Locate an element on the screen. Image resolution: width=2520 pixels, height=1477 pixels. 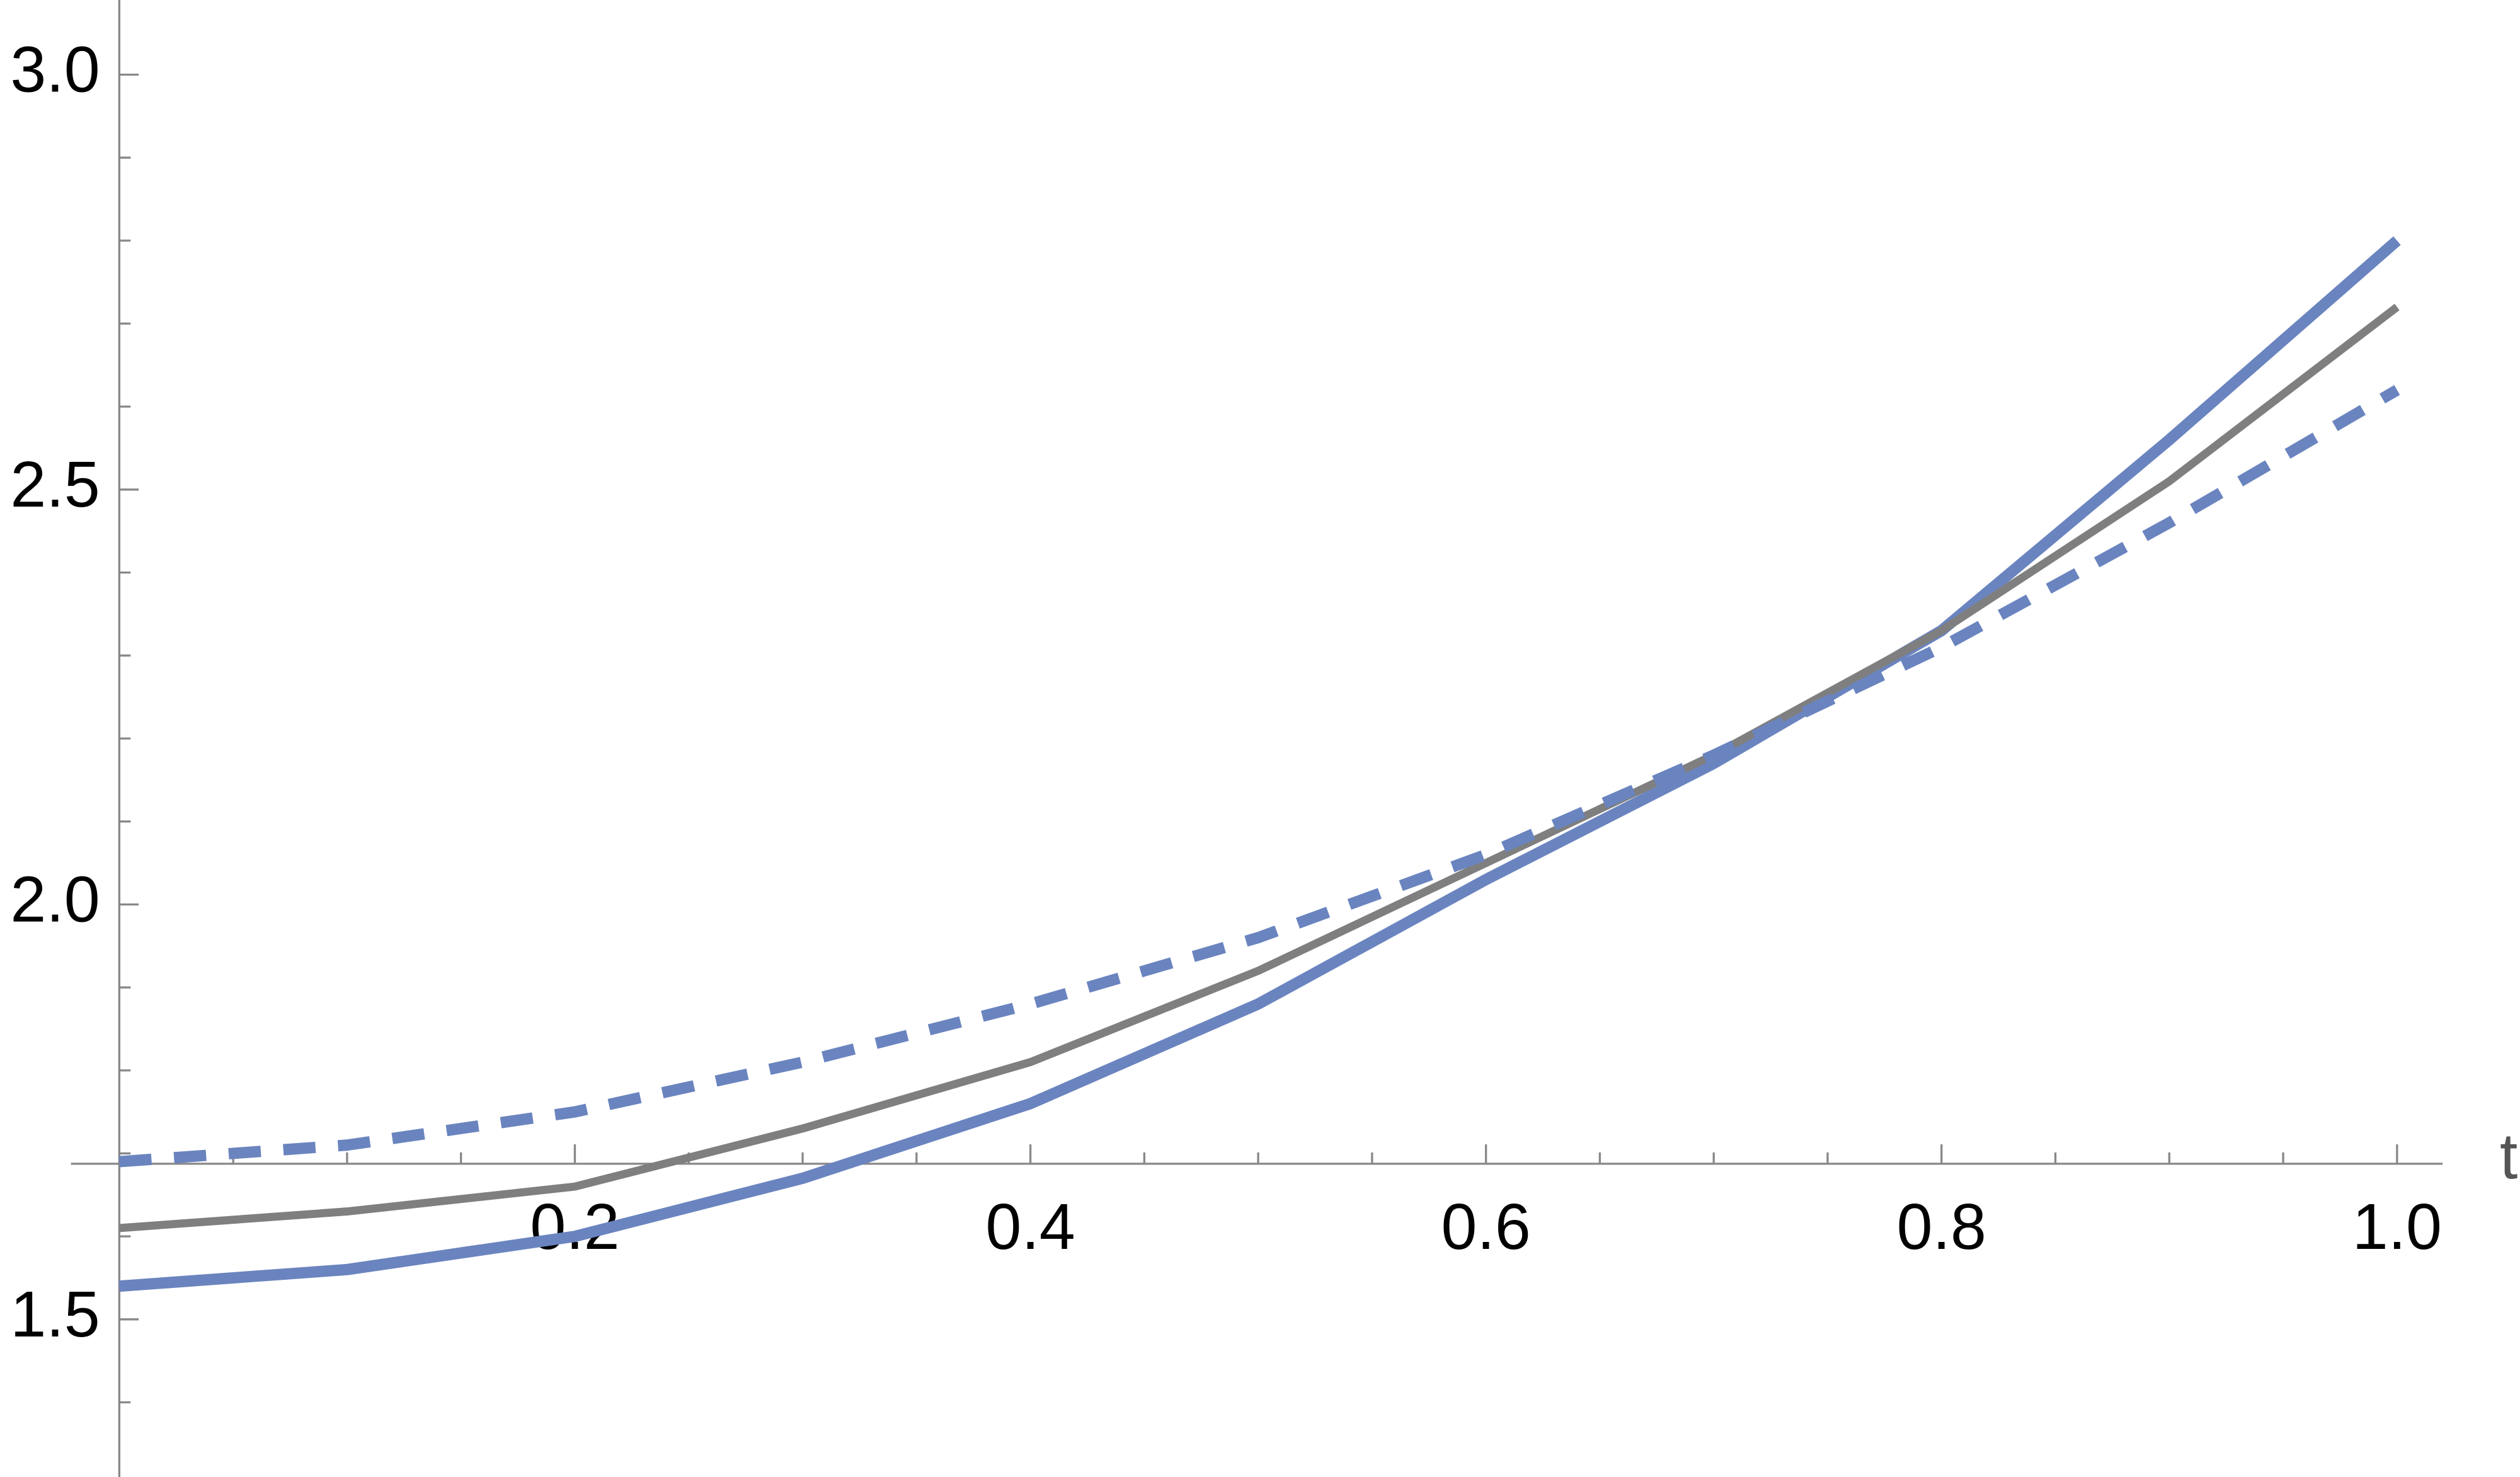
y-tick-label: 2.0 is located at coordinates (55, 899).